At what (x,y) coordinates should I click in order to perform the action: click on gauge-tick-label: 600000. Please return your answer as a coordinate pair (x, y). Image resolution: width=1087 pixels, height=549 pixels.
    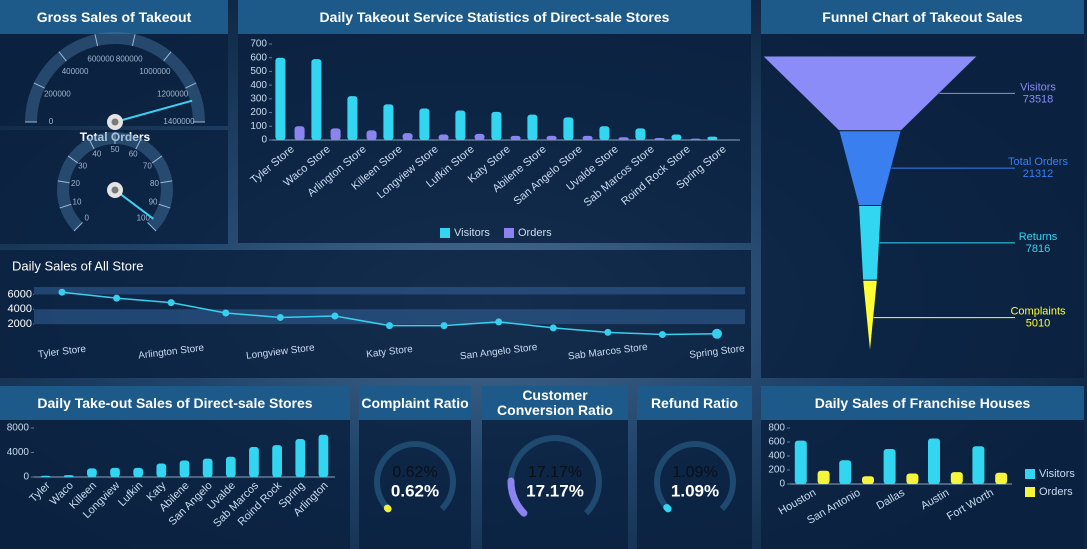
    Looking at the image, I should click on (100, 59).